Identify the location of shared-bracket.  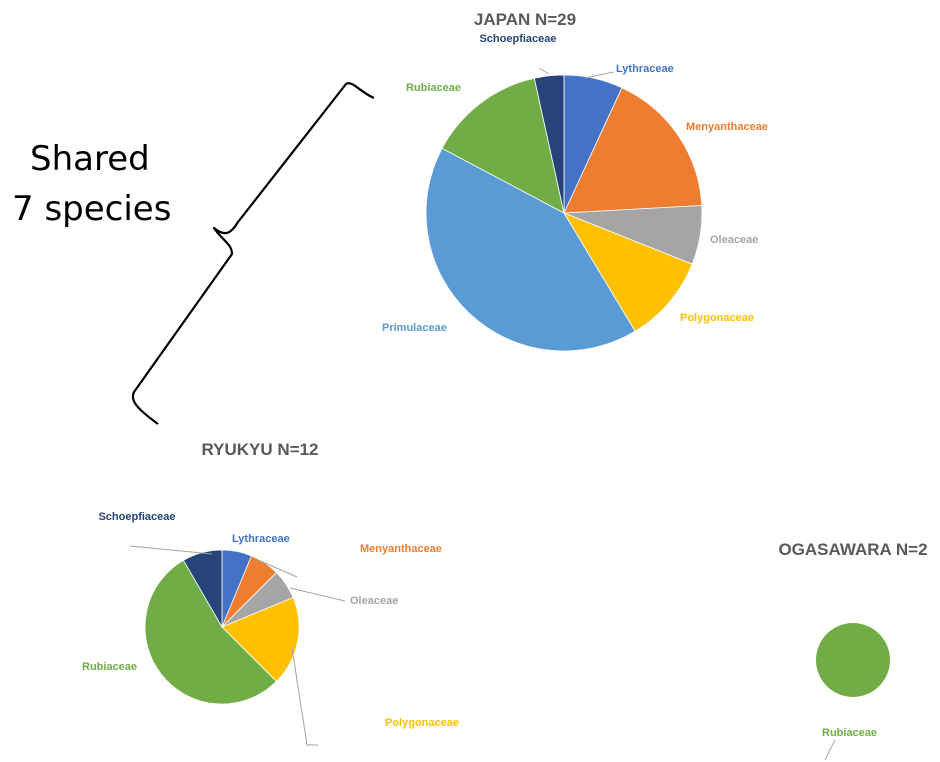
(253, 253).